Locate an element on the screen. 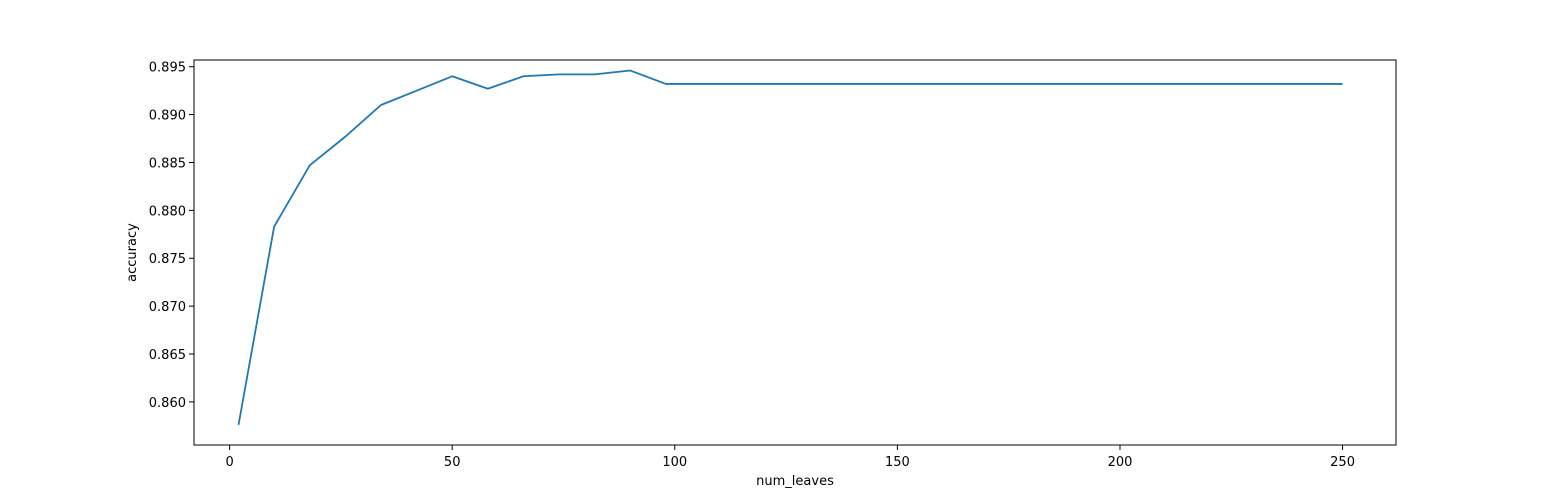 This screenshot has height=500, width=1551. x-tick-label: 50 is located at coordinates (452, 462).